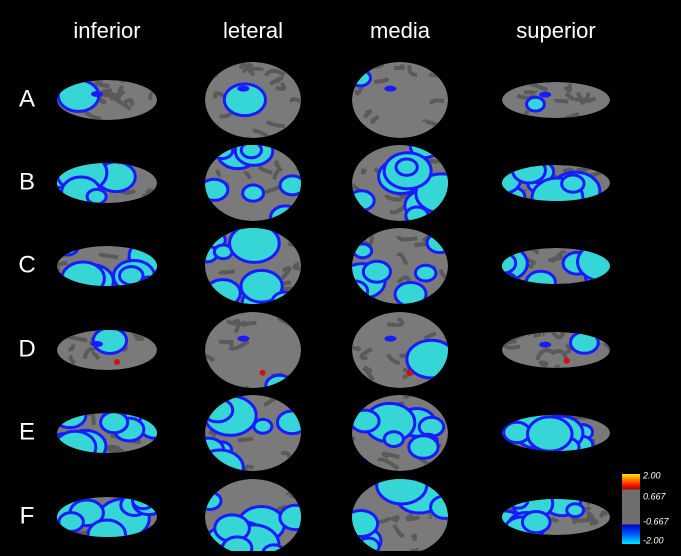 This screenshot has height=556, width=681. Describe the element at coordinates (400, 30) in the screenshot. I see `column-label: media` at that location.